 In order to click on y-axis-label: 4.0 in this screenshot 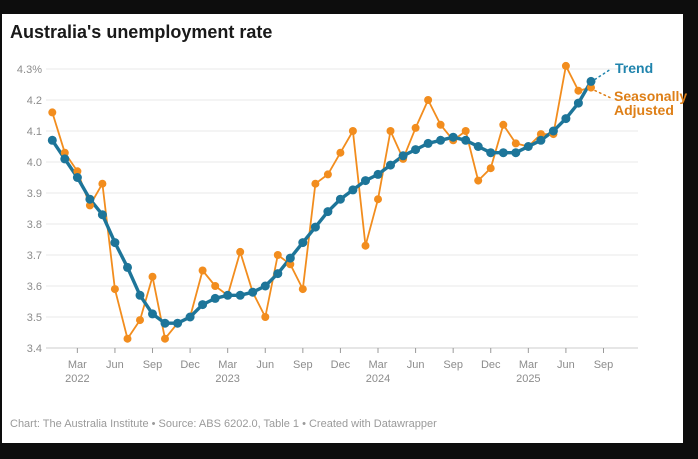, I will do `click(34, 163)`.